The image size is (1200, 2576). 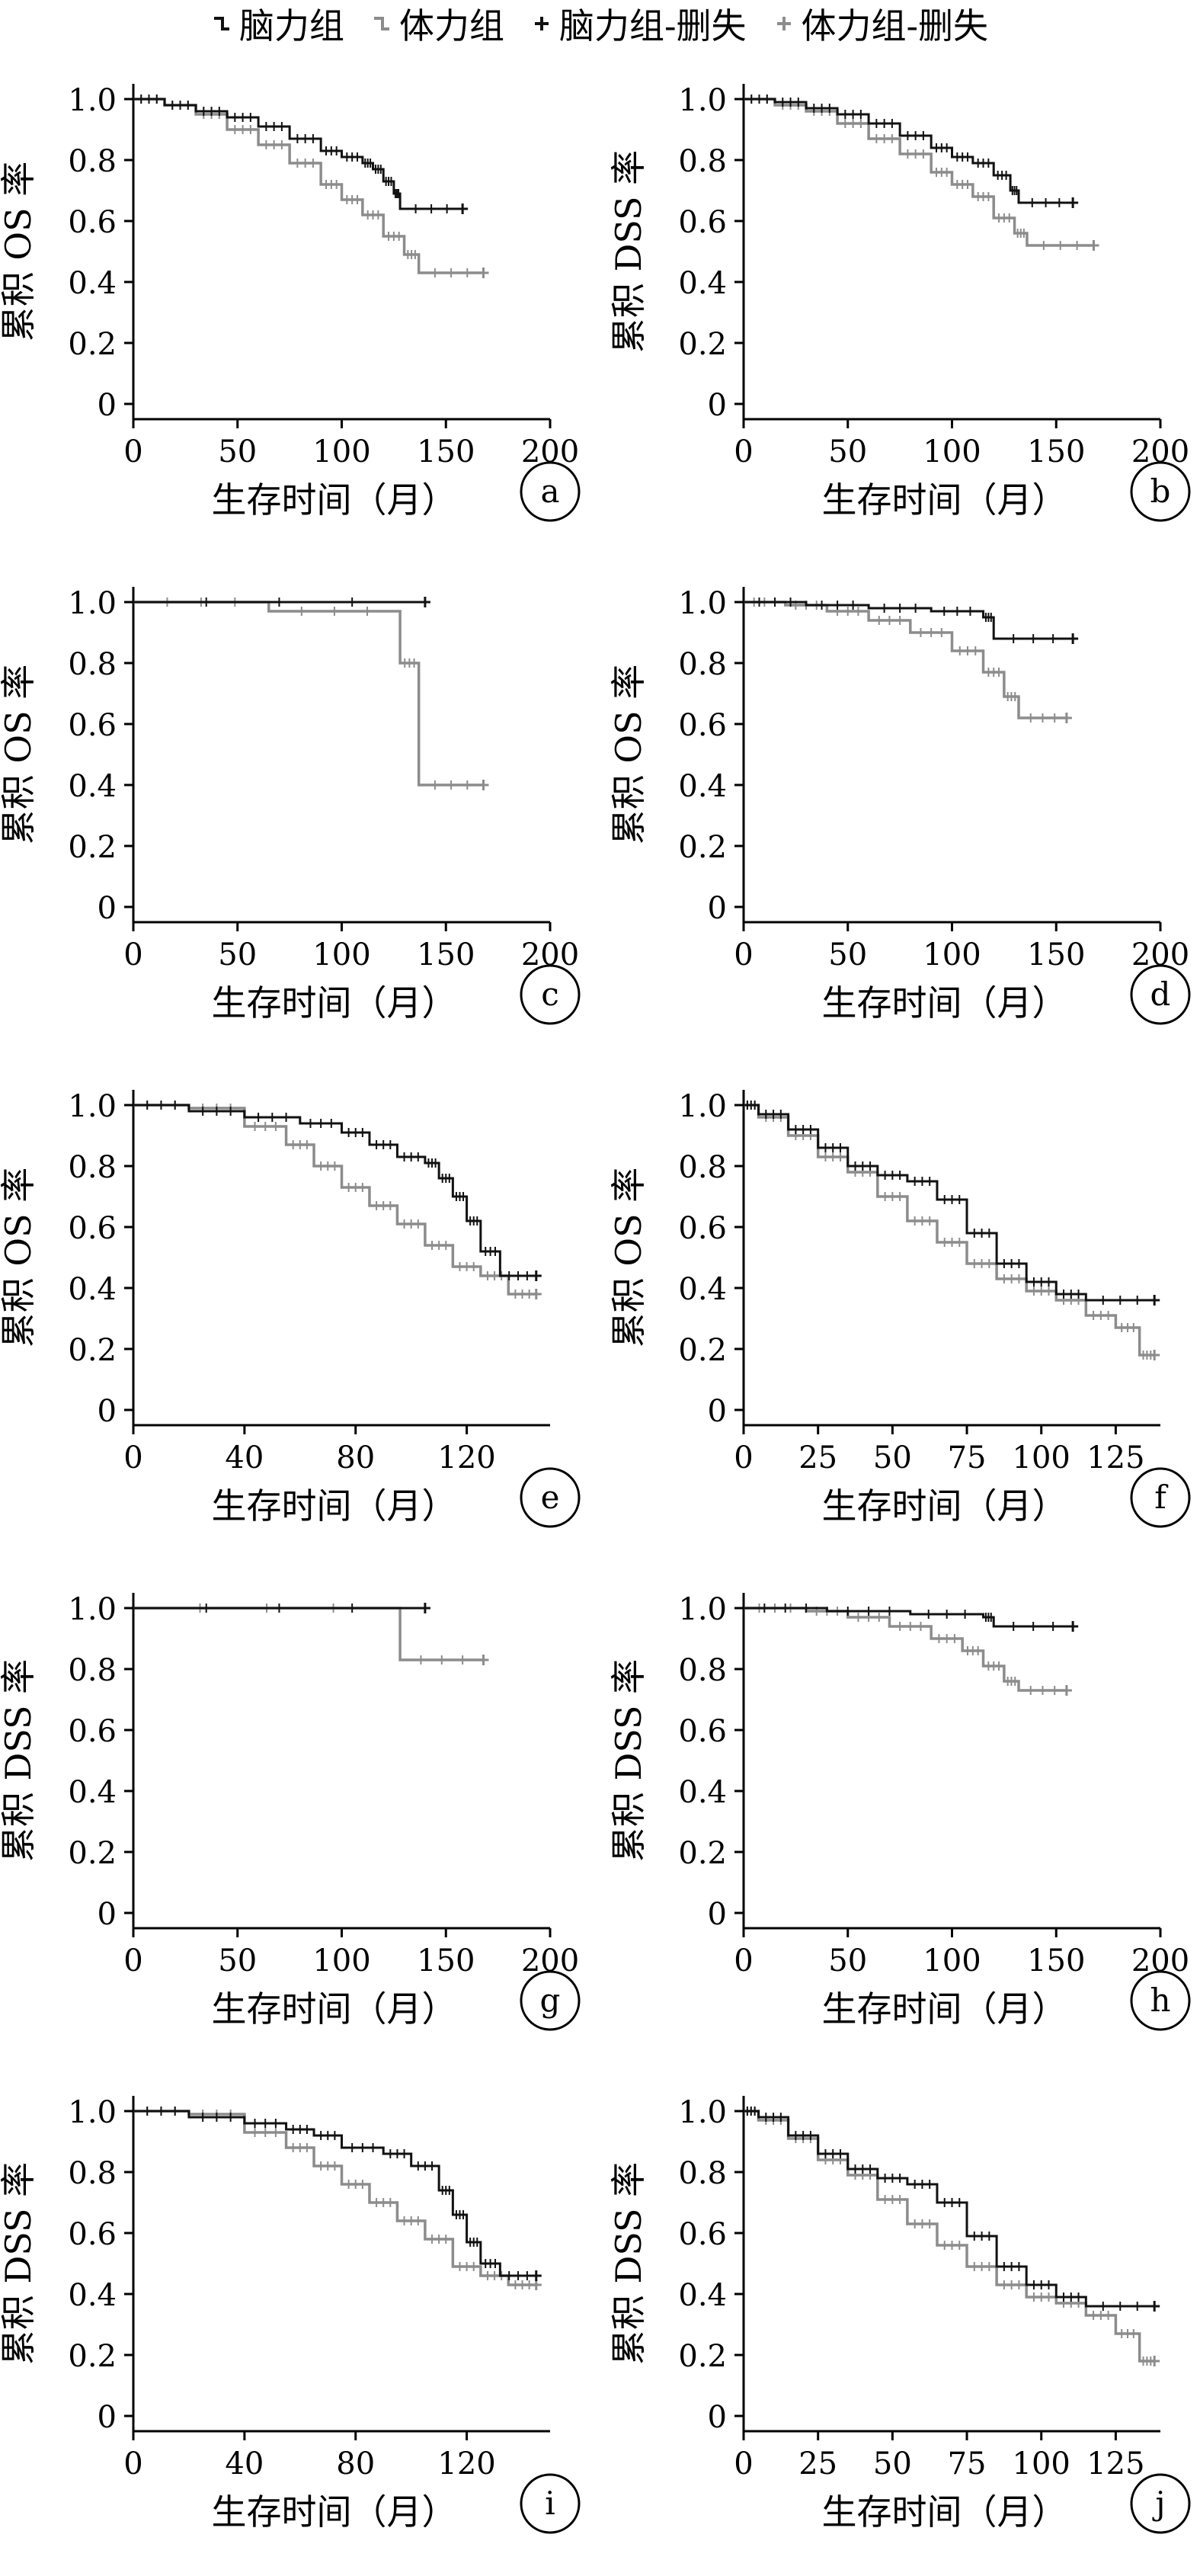 What do you see at coordinates (639, 24) in the screenshot?
I see `legend-item-2: 脑力组-删失` at bounding box center [639, 24].